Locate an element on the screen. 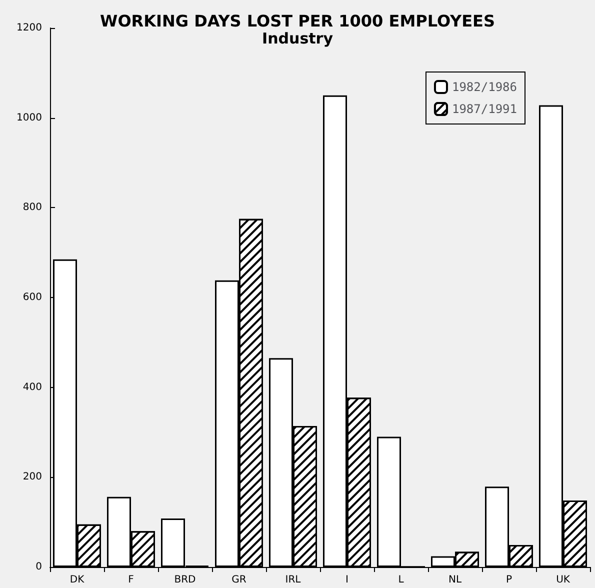  x-tick-label: P is located at coordinates (509, 580).